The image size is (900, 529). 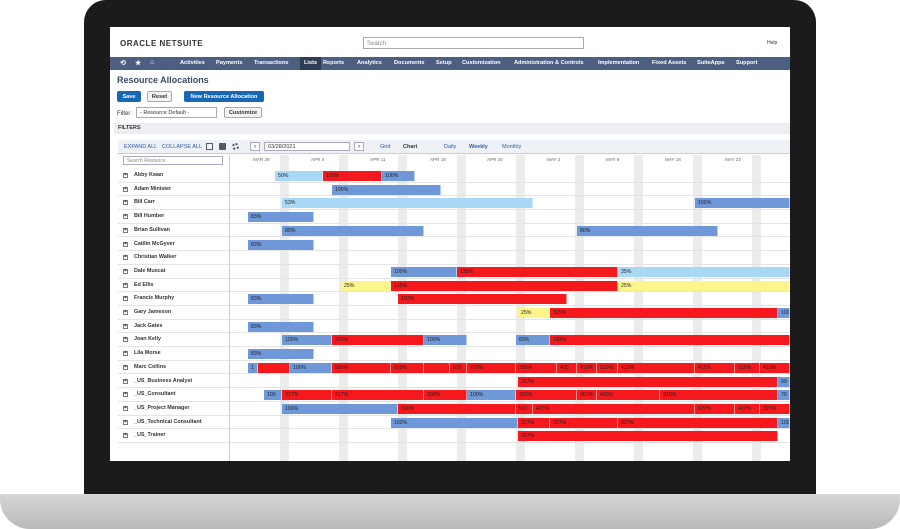 What do you see at coordinates (149, 216) in the screenshot?
I see `resource-name: Bill Humber` at bounding box center [149, 216].